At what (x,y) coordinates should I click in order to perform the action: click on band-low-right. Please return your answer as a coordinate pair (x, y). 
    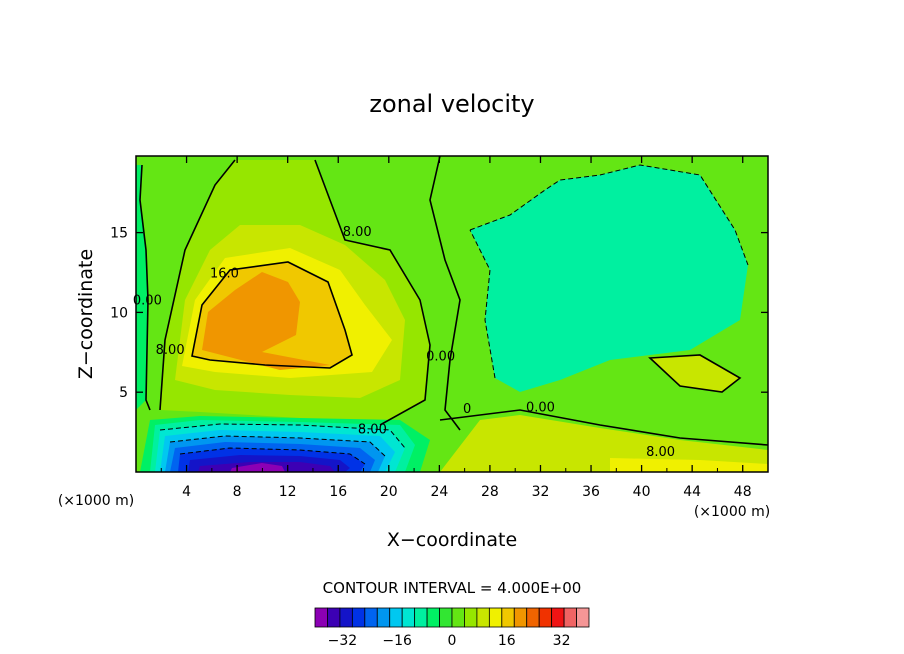
    Looking at the image, I should click on (604, 443).